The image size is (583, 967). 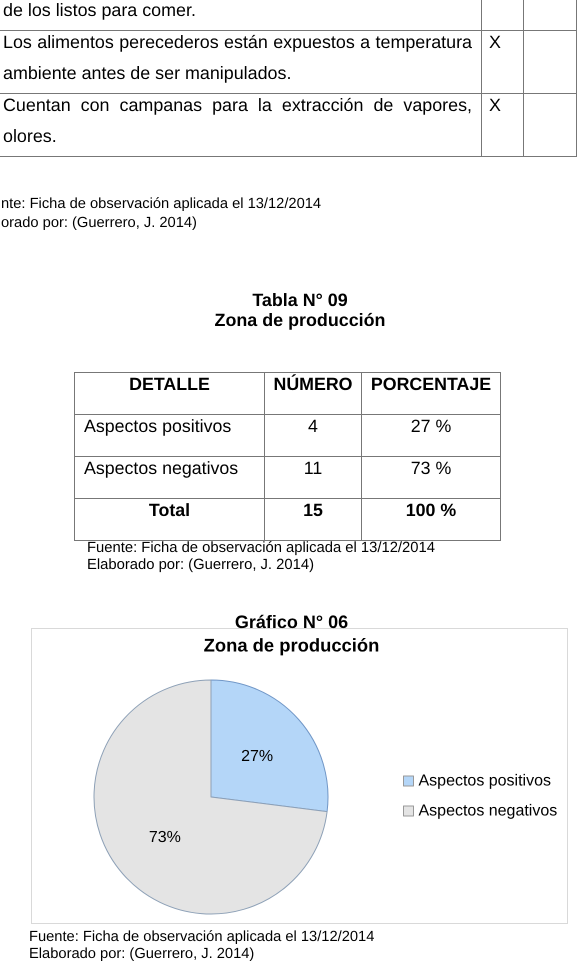 I want to click on text: DETALLE, so click(x=169, y=384).